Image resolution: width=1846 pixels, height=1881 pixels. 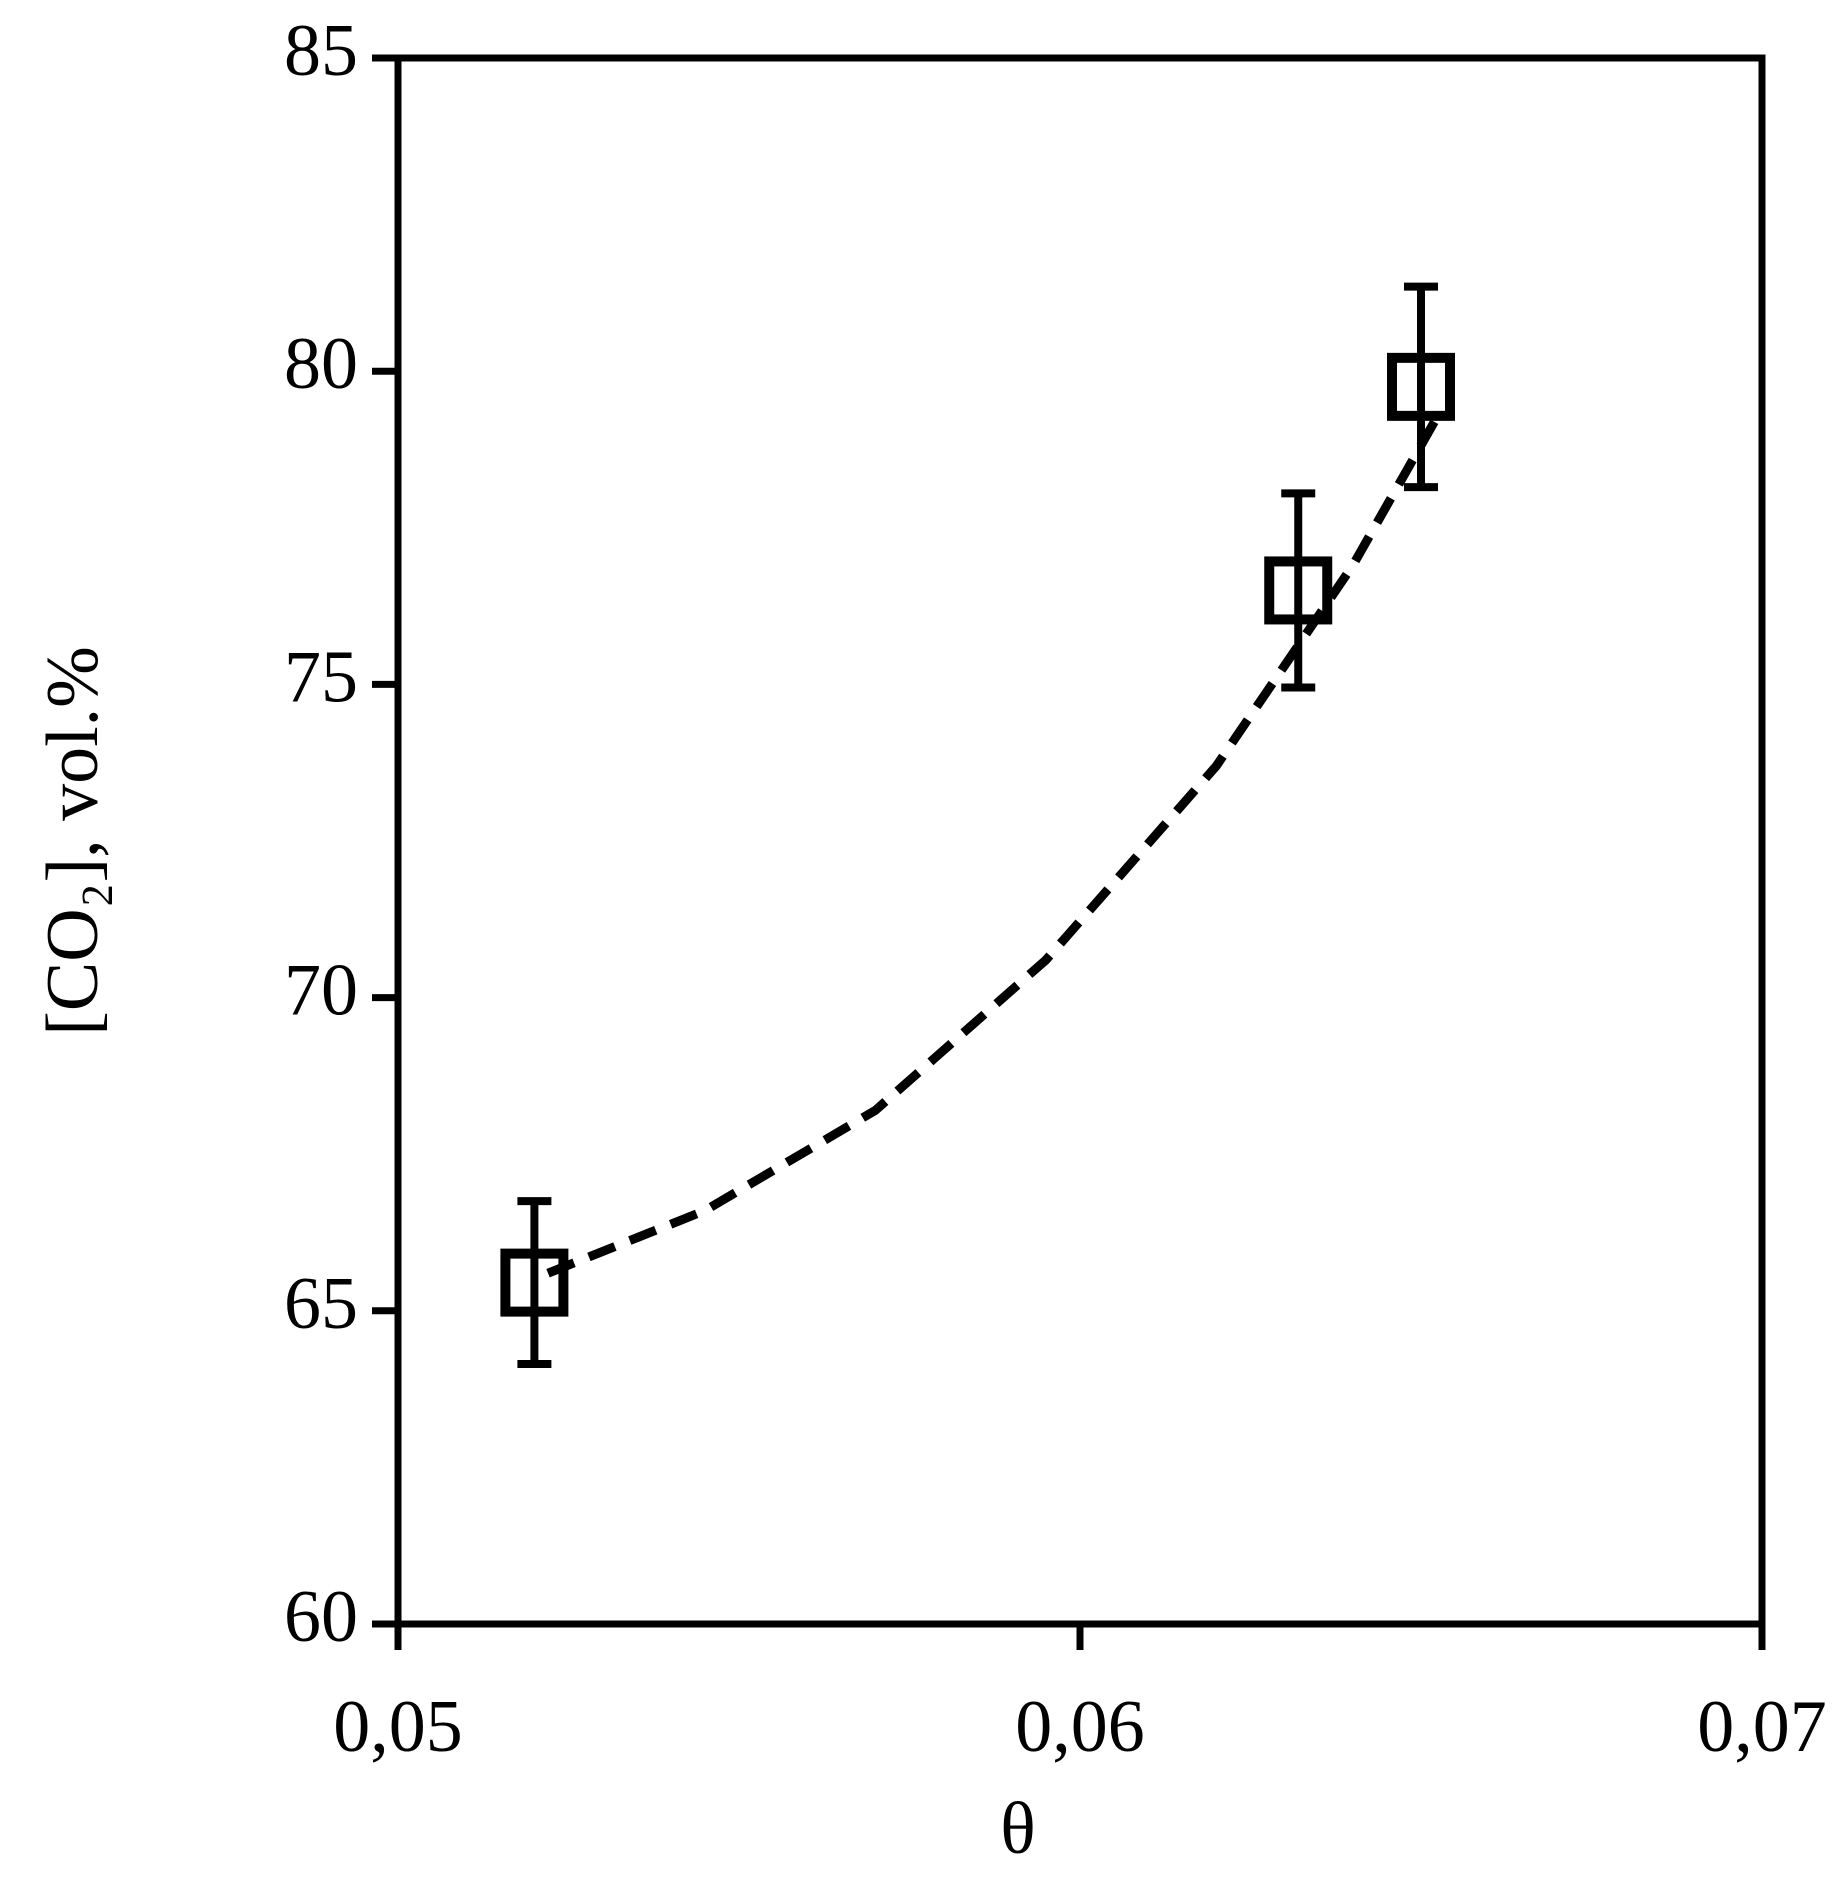 What do you see at coordinates (1080, 1727) in the screenshot?
I see `x-tick-label: 0,06` at bounding box center [1080, 1727].